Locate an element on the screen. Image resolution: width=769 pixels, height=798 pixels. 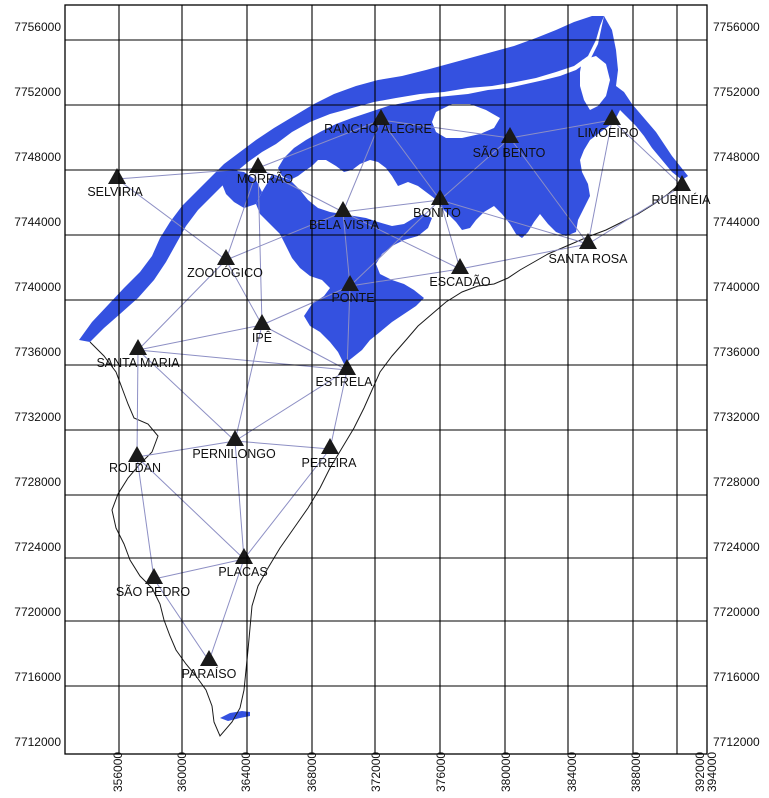
station-limoeiro: LIMOEIRO is located at coordinates (608, 124).